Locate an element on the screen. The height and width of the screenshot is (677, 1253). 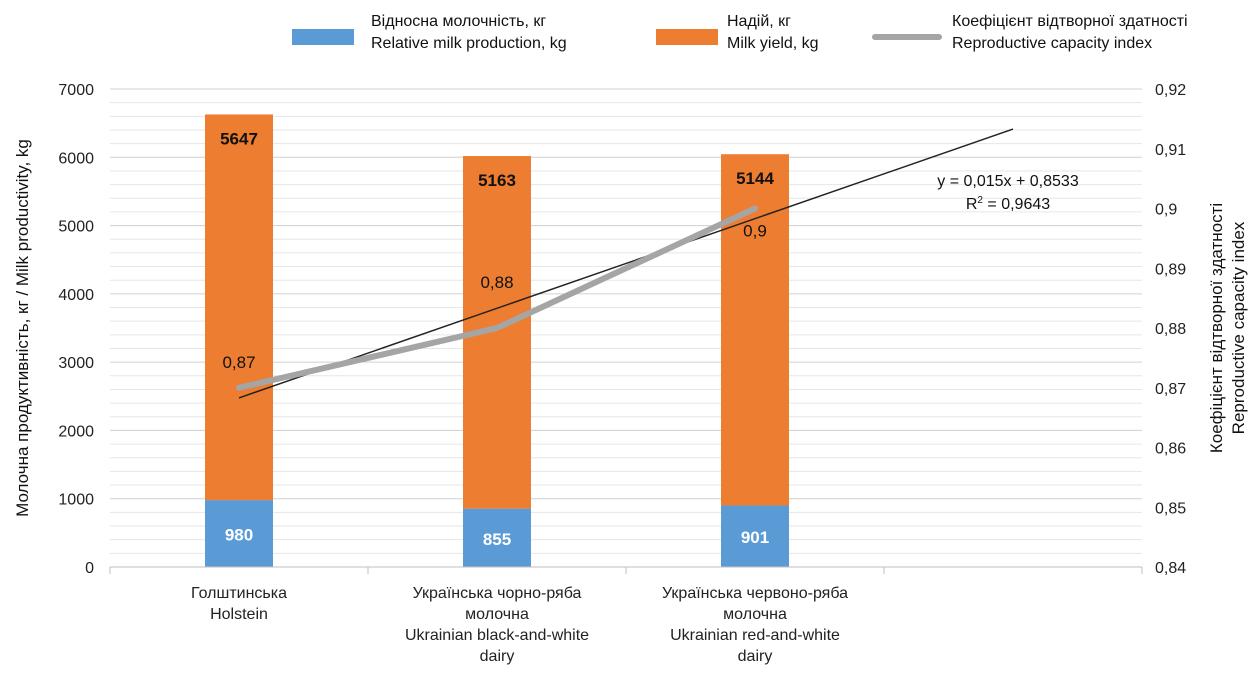
y2-tick-label: 0,88 is located at coordinates (1170, 329).